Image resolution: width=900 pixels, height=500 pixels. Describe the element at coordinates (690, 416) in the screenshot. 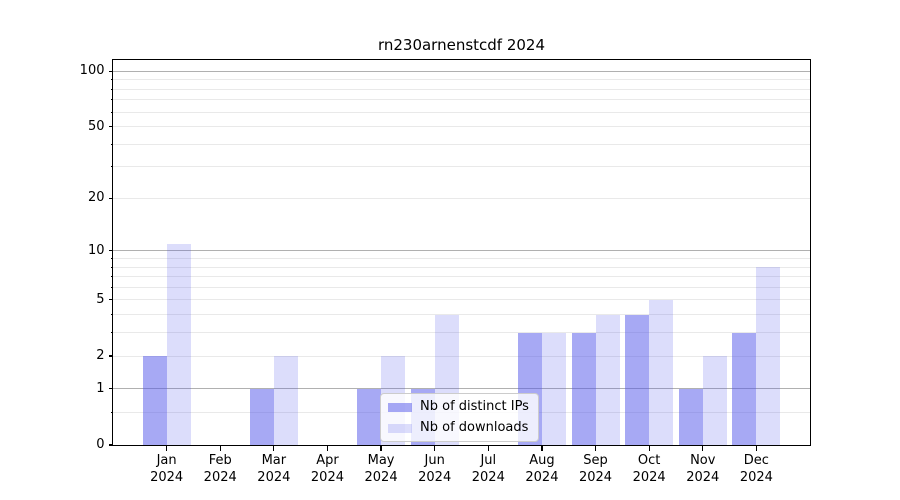

I see `bar-distinct-ips-nov` at that location.